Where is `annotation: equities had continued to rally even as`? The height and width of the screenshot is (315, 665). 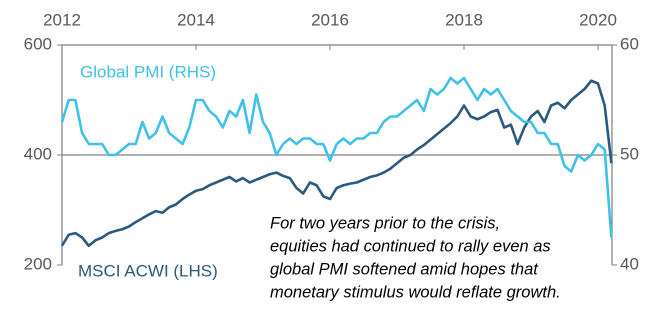
annotation: equities had continued to rally even as is located at coordinates (410, 246).